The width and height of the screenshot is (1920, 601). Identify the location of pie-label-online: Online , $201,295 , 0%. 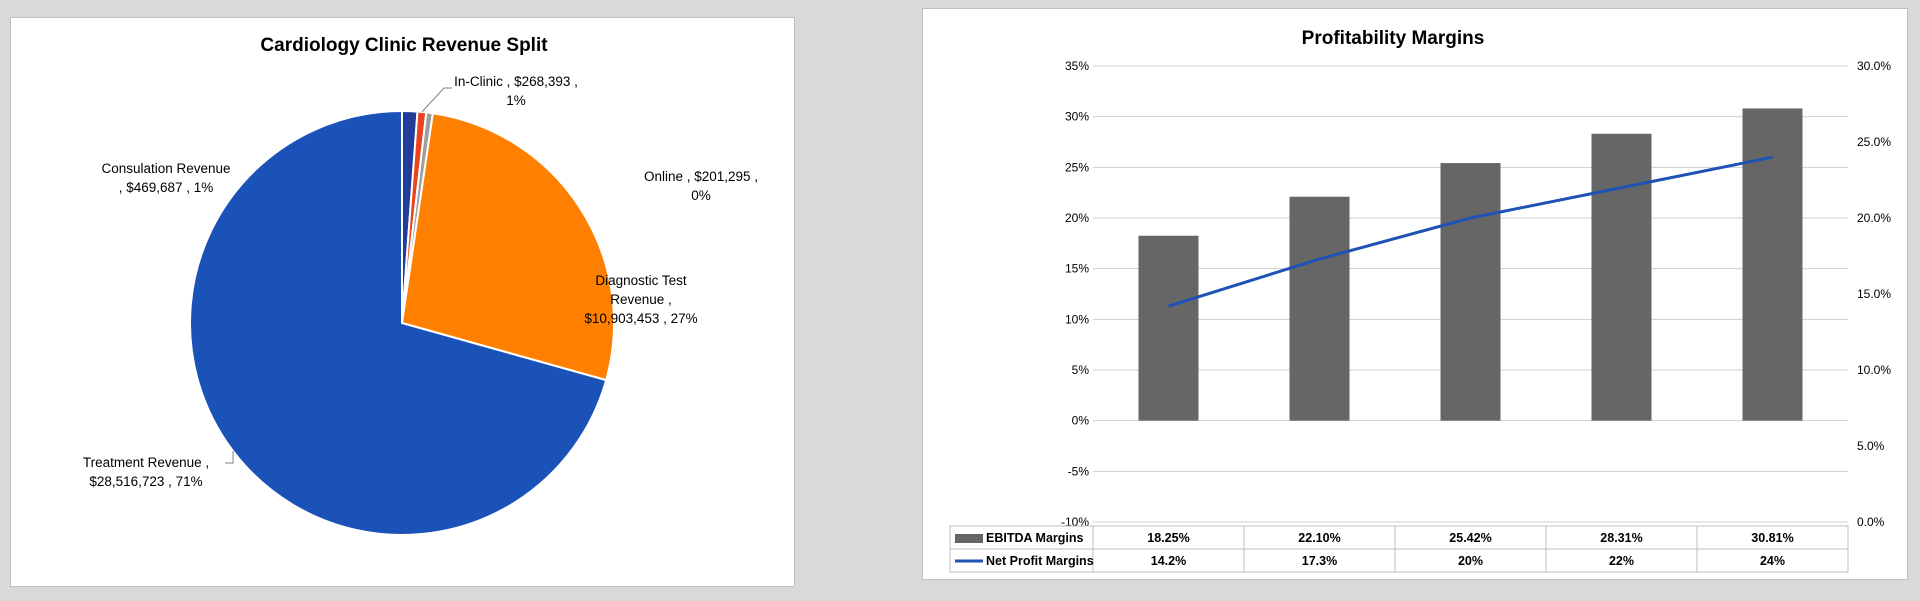
(701, 186).